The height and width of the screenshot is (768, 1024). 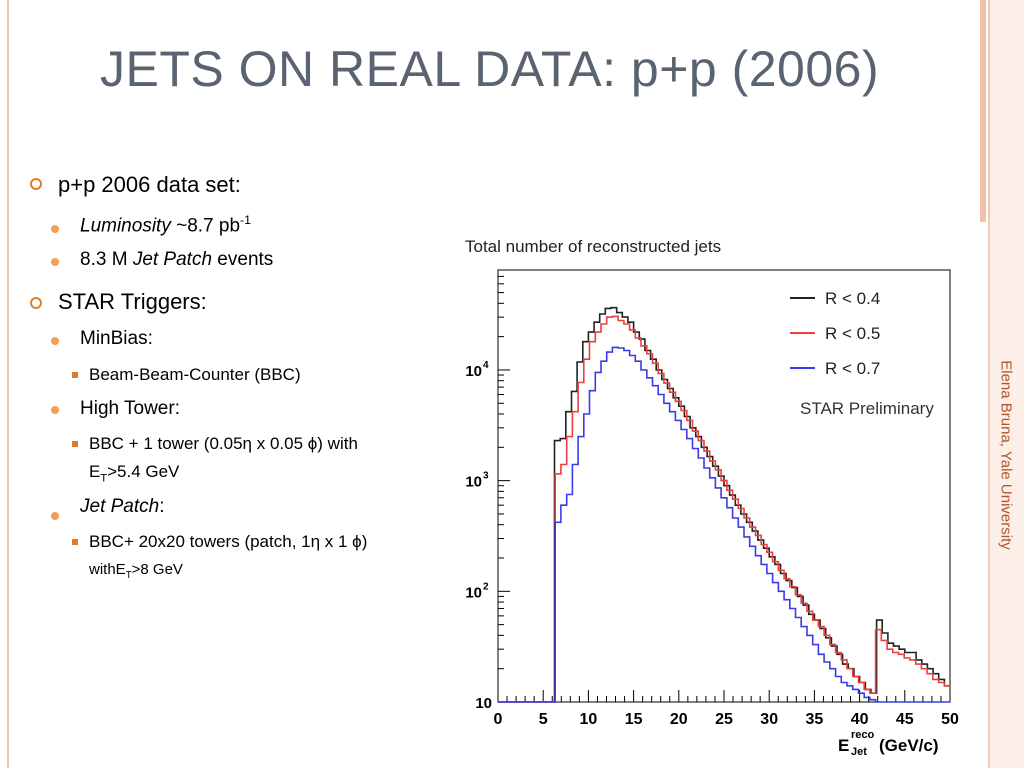 What do you see at coordinates (634, 719) in the screenshot?
I see `x-tick-label: 15` at bounding box center [634, 719].